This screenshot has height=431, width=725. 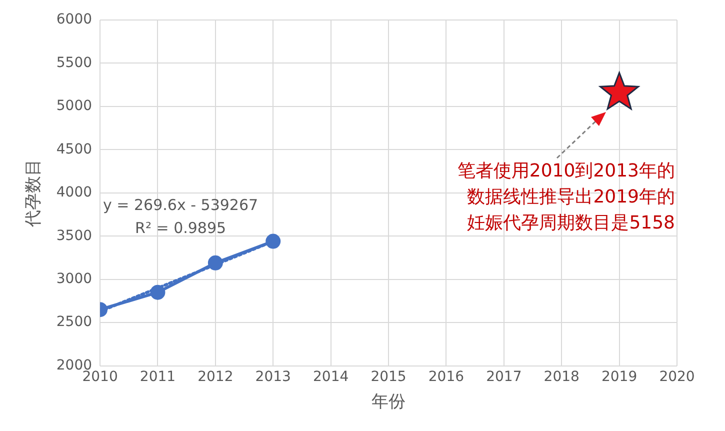 What do you see at coordinates (74, 106) in the screenshot?
I see `y-tick-label: 5000` at bounding box center [74, 106].